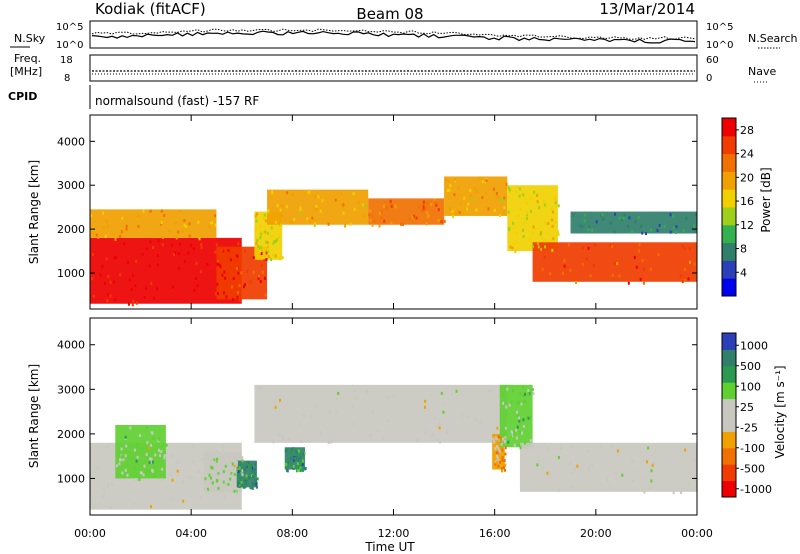  I want to click on nsky-label: N.Sky, so click(30, 38).